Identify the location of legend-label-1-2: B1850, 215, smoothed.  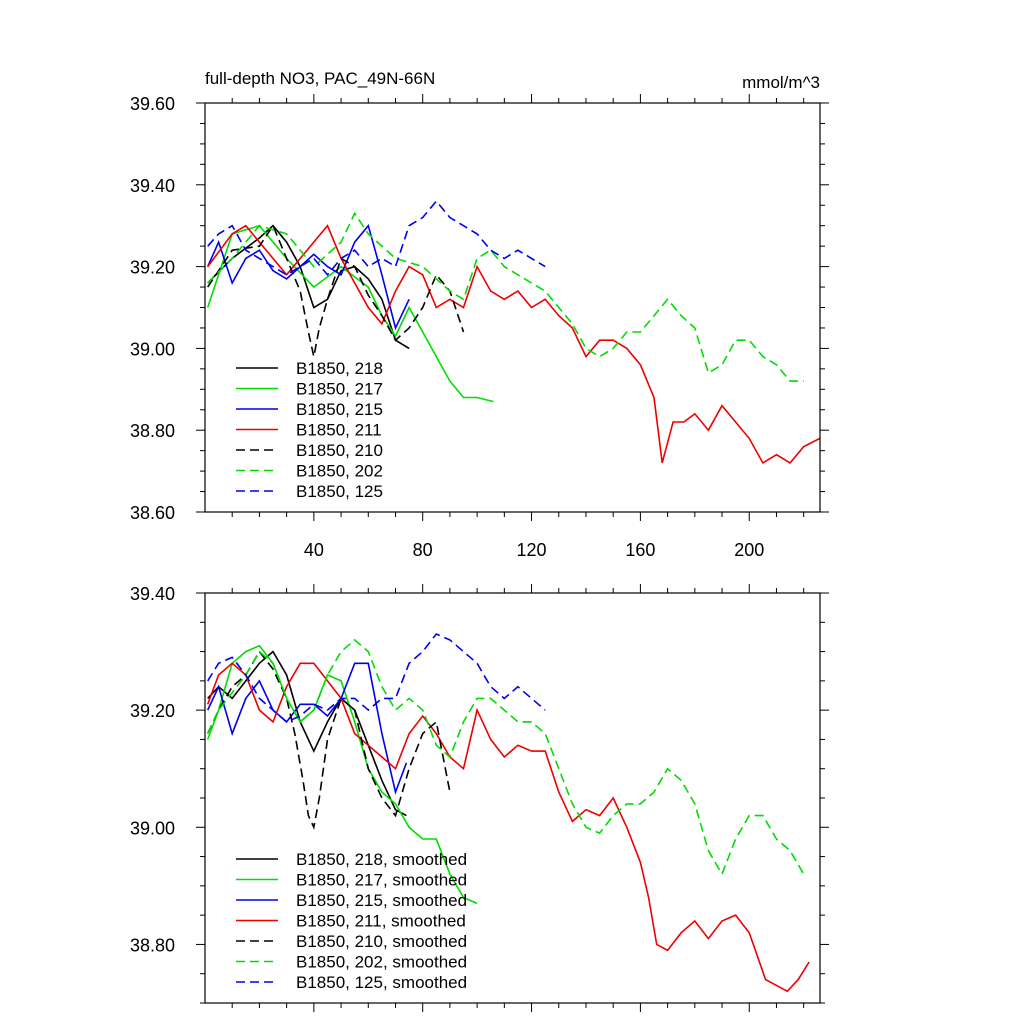
(381, 900).